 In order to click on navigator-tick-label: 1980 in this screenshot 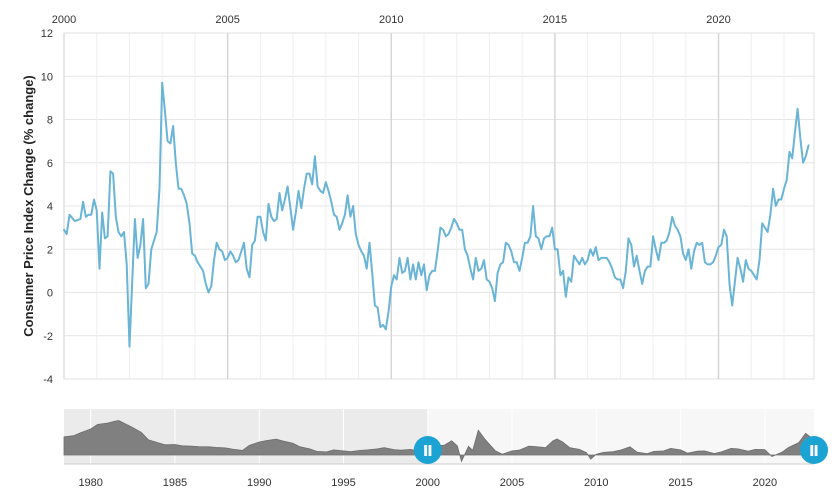, I will do `click(90, 483)`.